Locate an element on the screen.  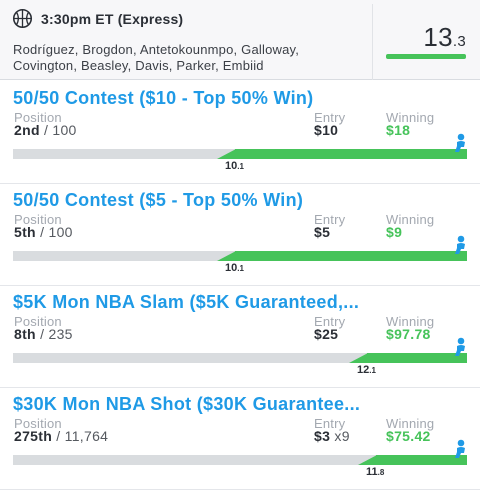
cutoff-score-label: 12.1 is located at coordinates (366, 370).